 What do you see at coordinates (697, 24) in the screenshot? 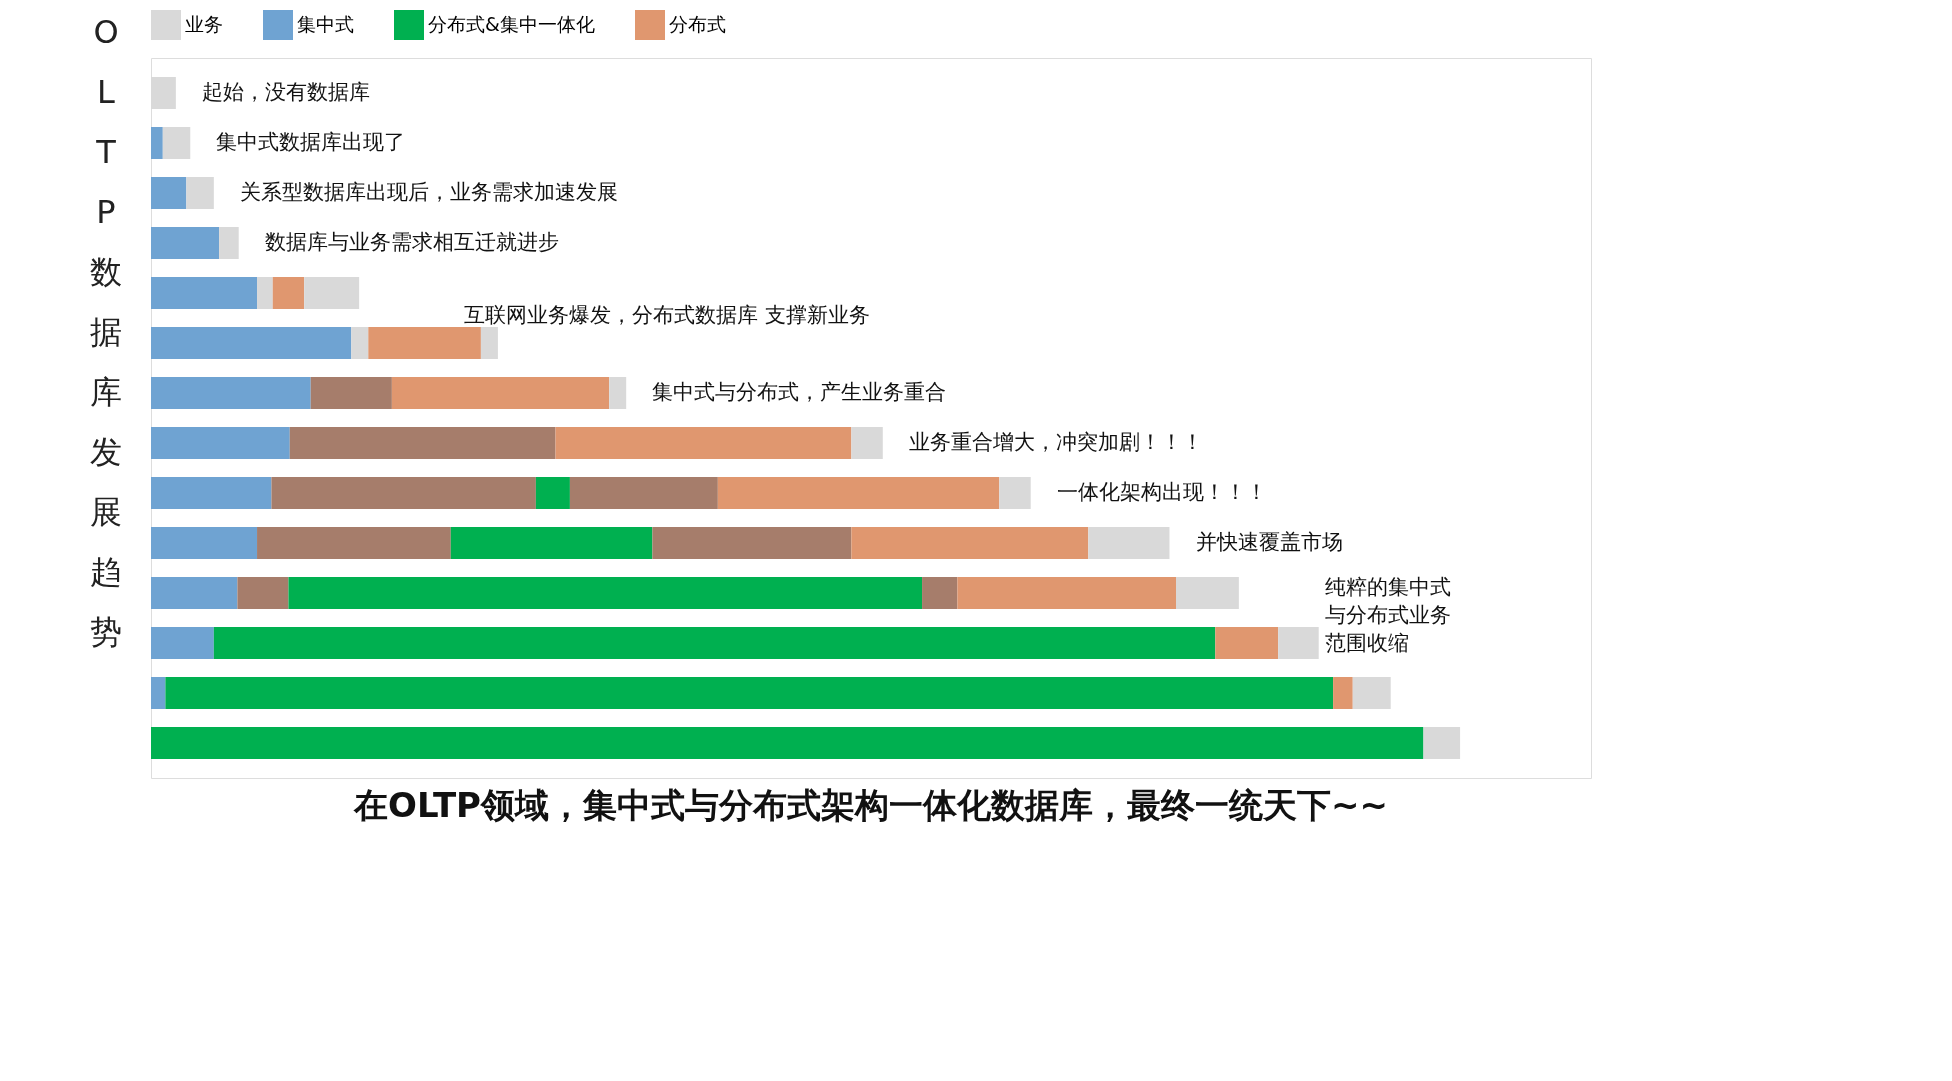
I see `legend-label: 分布式` at bounding box center [697, 24].